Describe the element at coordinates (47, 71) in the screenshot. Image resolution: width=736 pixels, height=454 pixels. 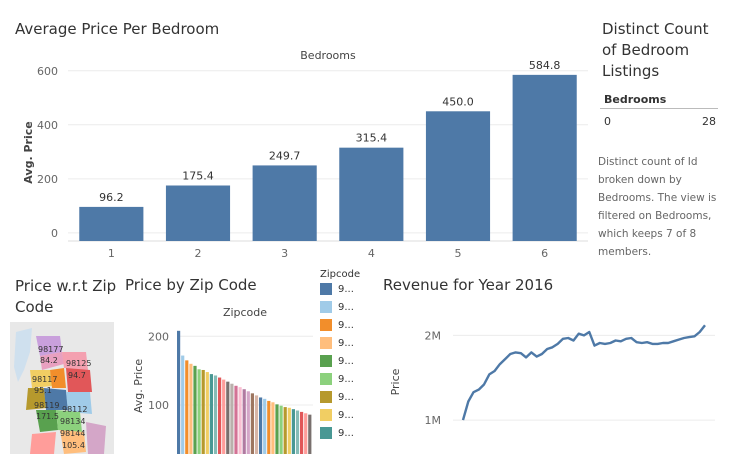
I see `y-tick-label: 600` at that location.